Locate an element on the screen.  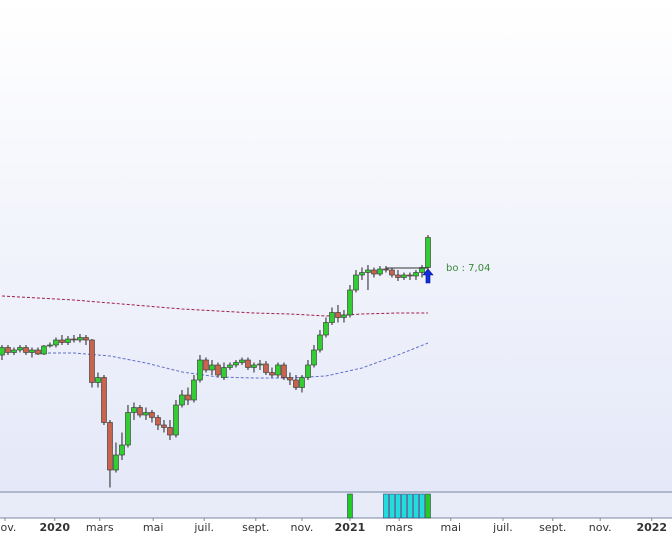
indicator-panel is located at coordinates (336, 505).